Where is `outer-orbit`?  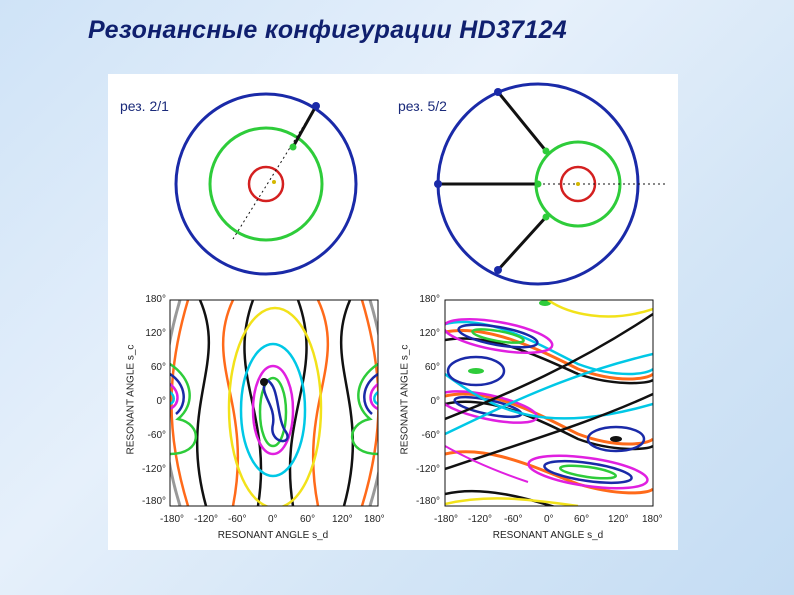
outer-orbit is located at coordinates (266, 184).